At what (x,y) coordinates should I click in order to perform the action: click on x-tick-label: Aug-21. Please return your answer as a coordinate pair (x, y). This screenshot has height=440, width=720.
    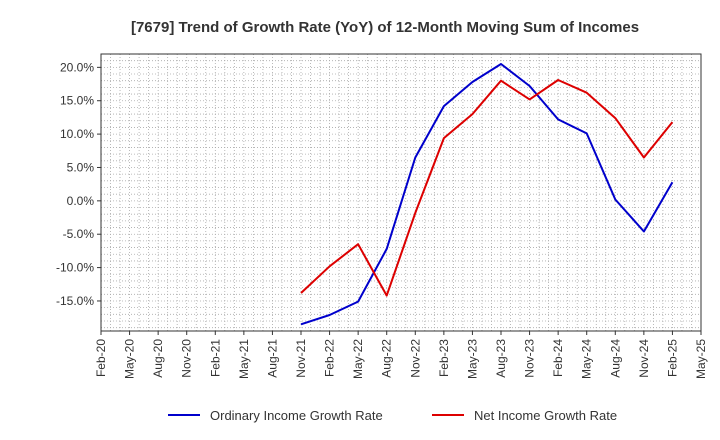
    Looking at the image, I should click on (272, 358).